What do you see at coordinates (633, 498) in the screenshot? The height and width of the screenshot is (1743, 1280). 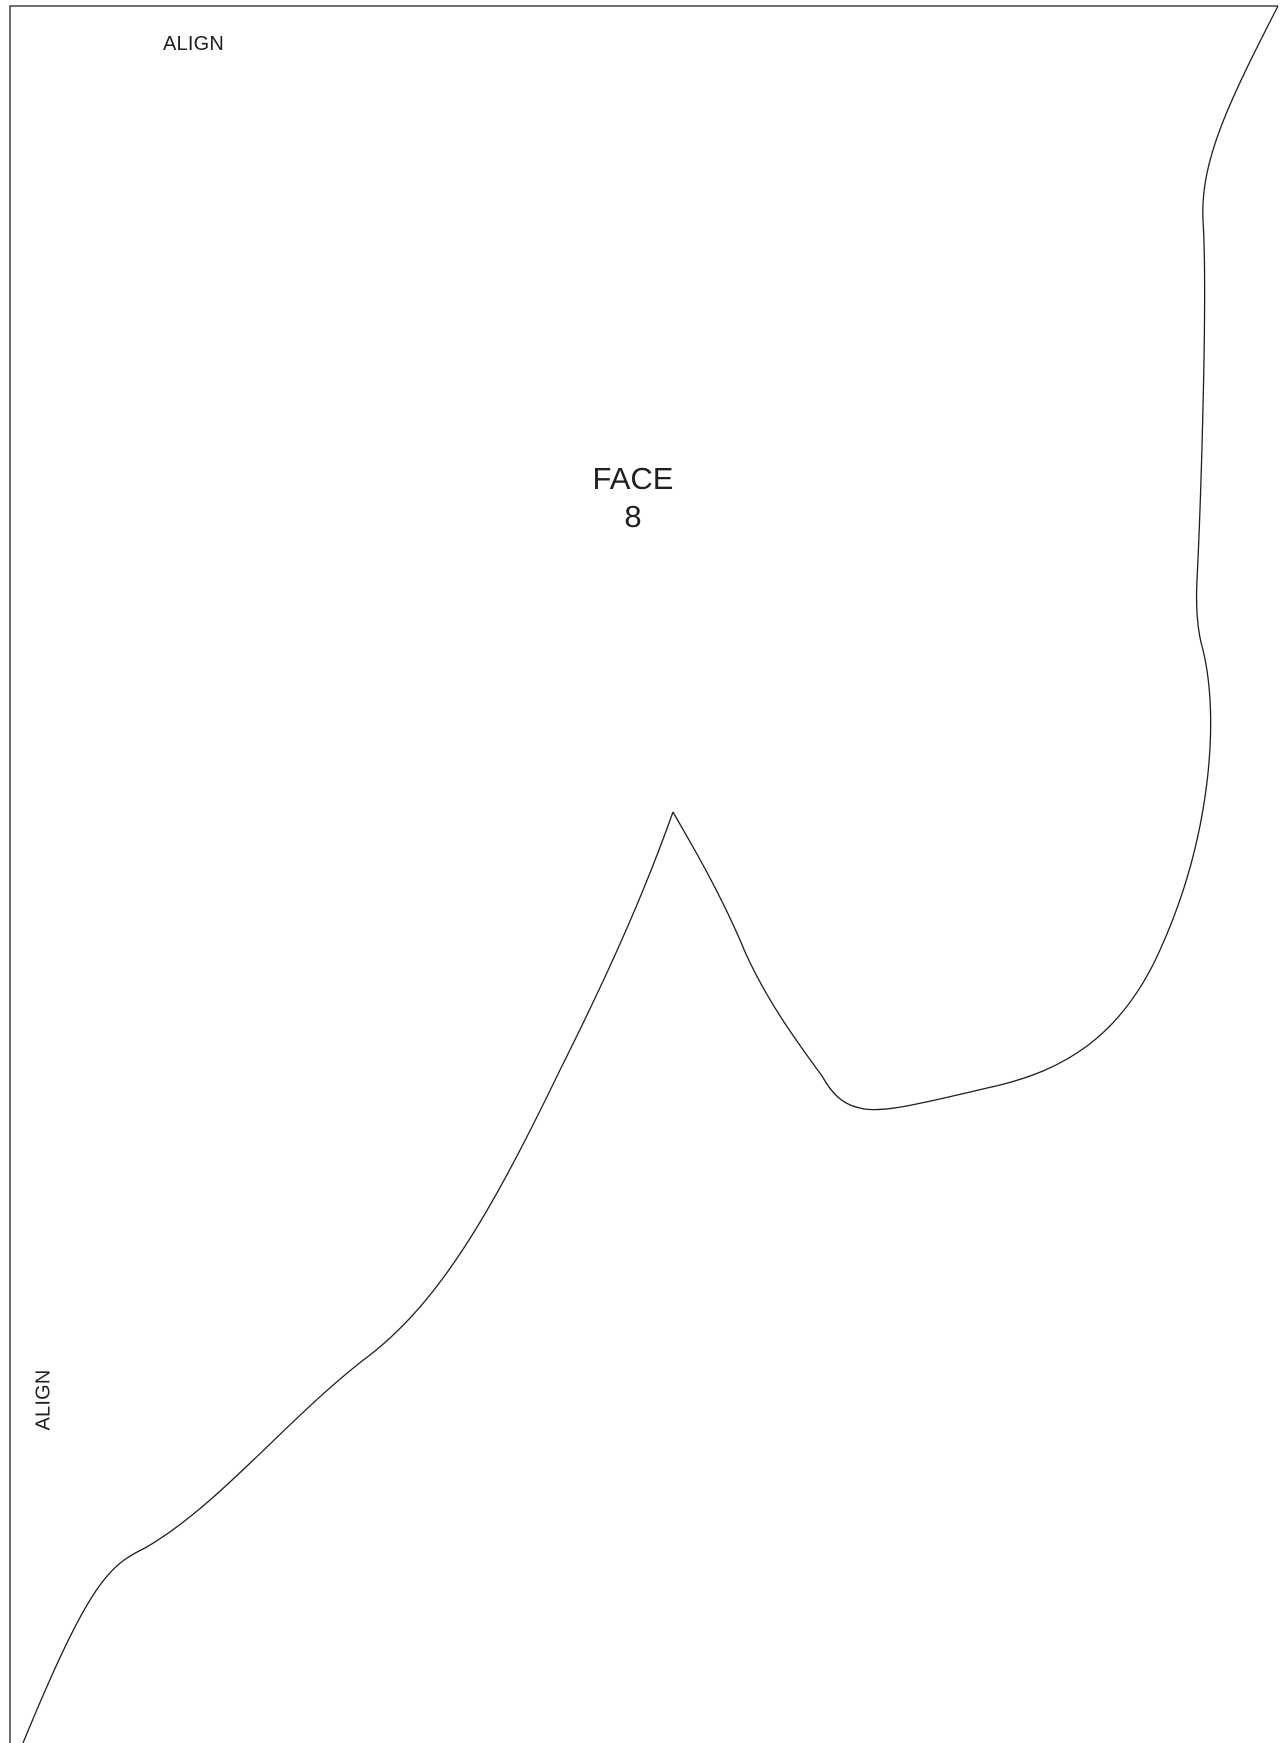 I see `face-label: FACE 8` at bounding box center [633, 498].